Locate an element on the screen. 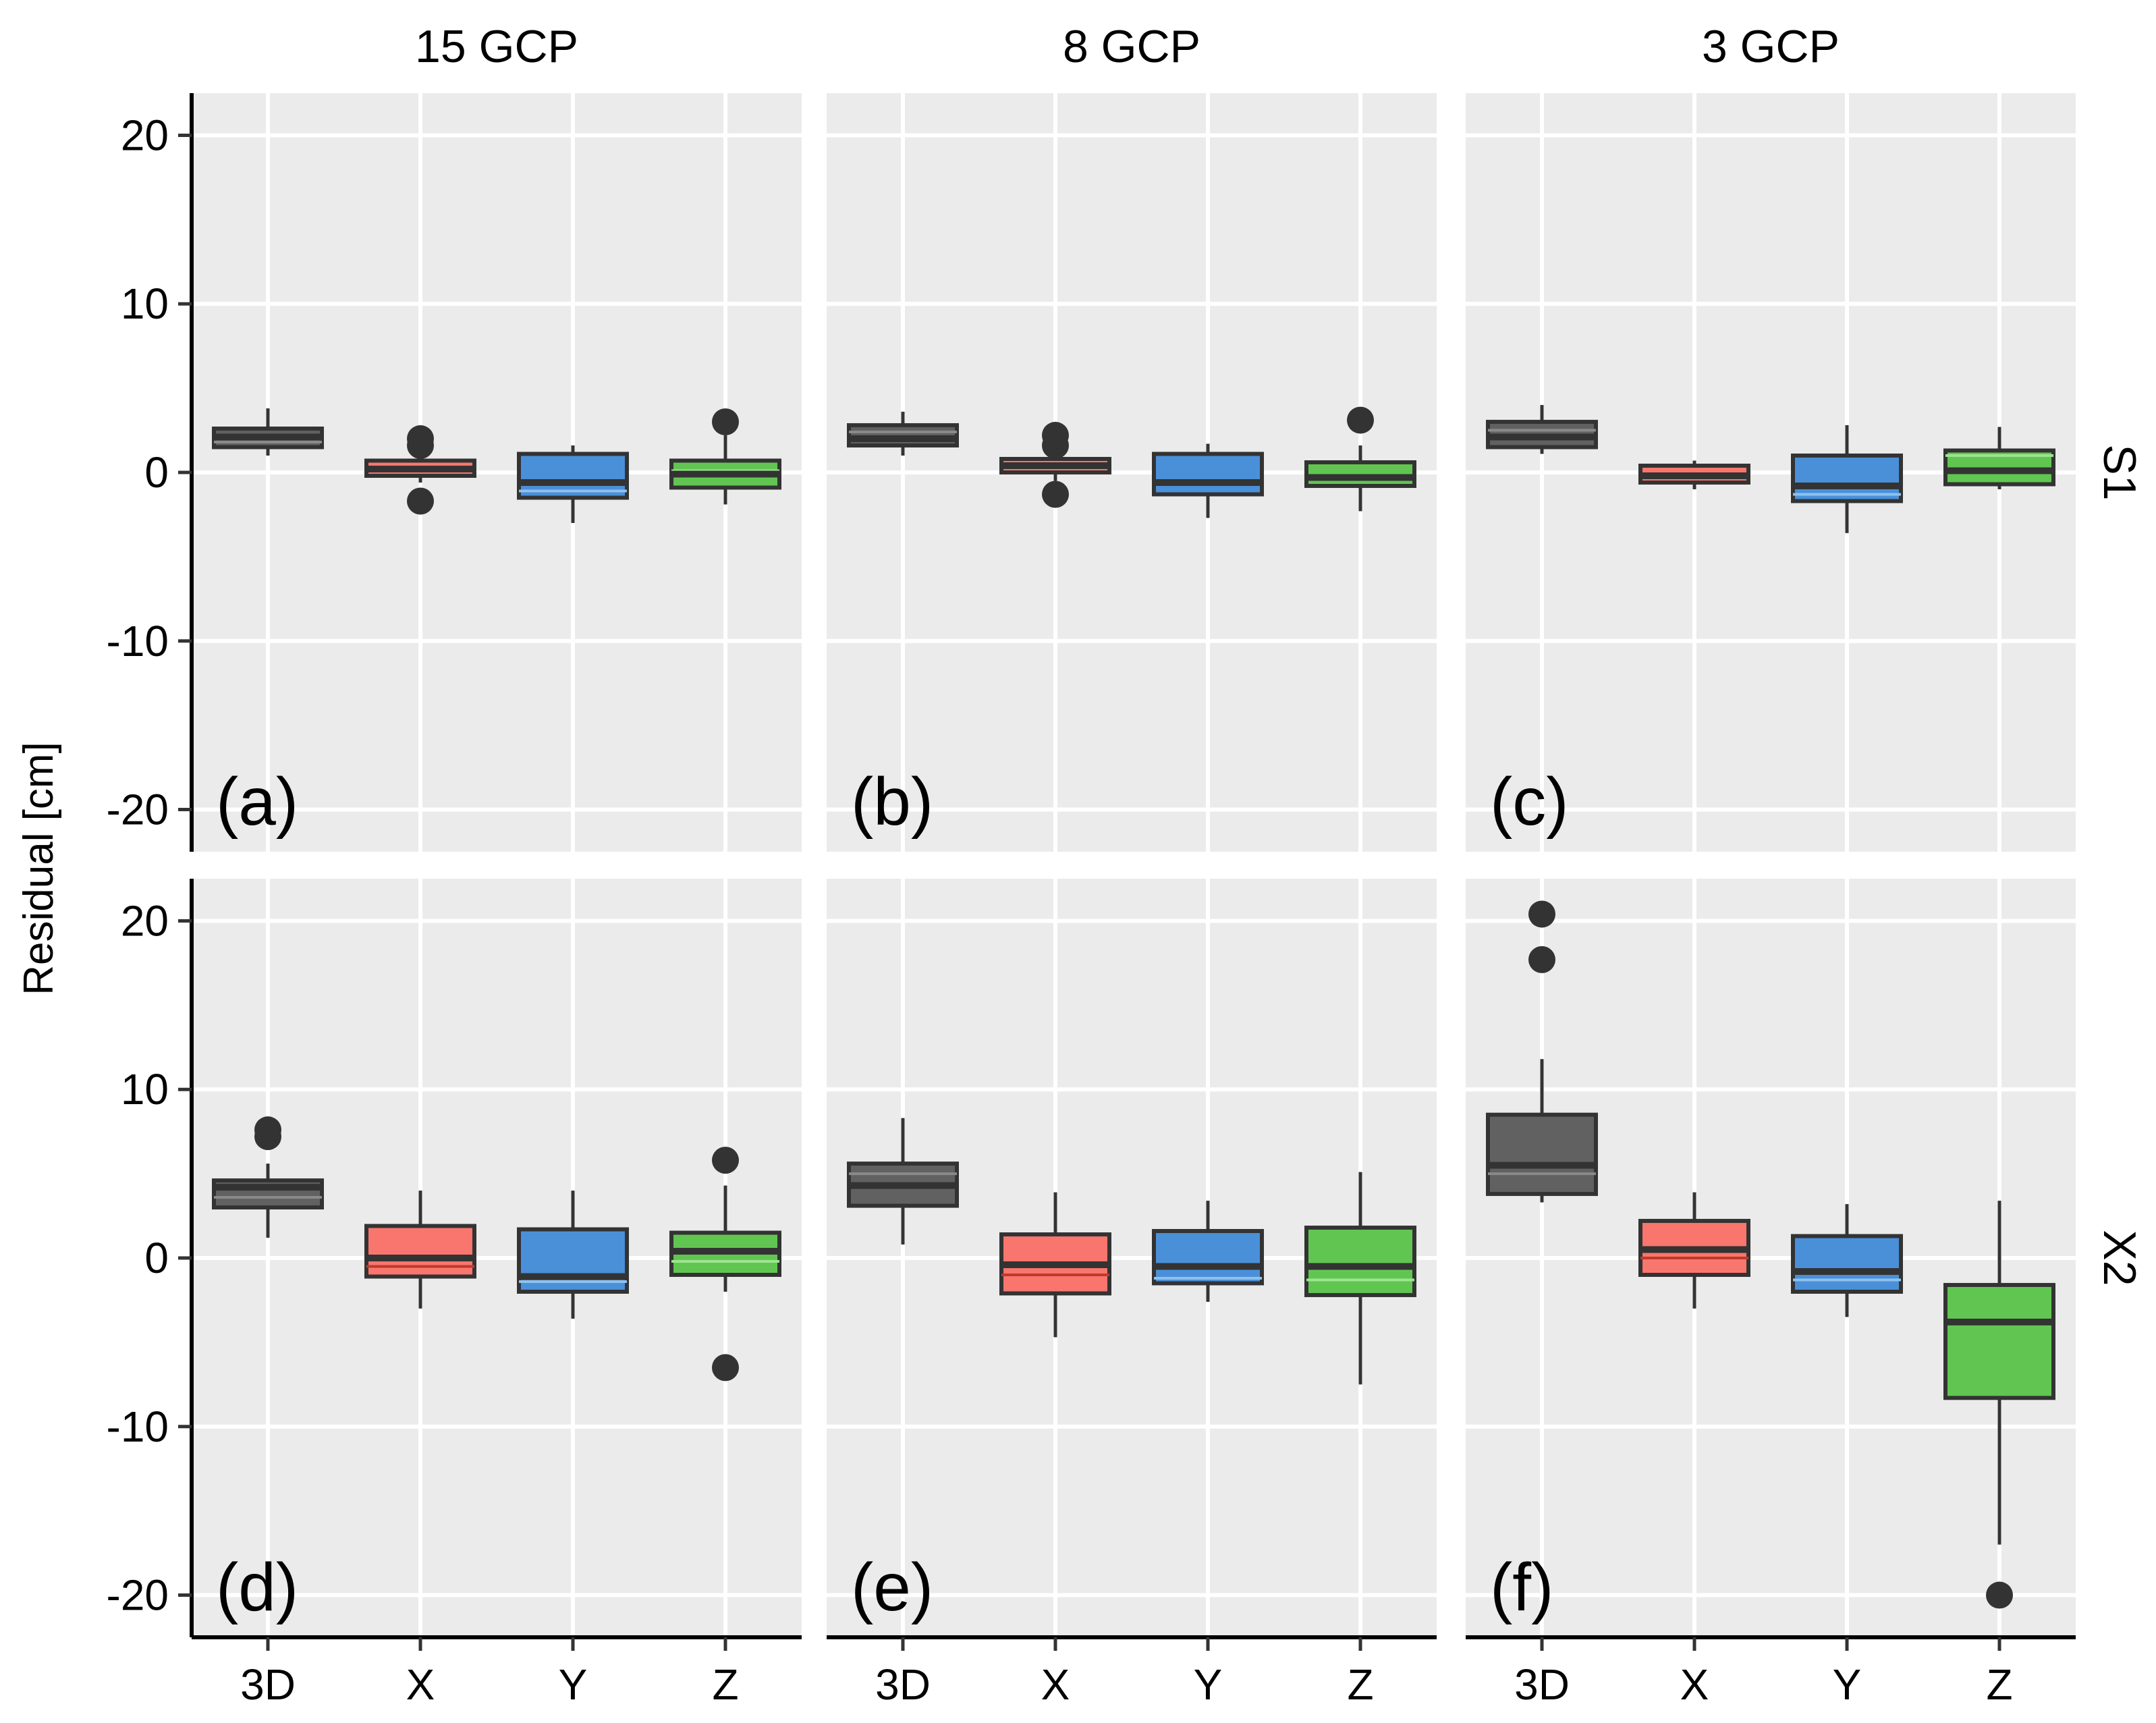 This screenshot has height=1723, width=2156. column-strip-label: 3 GCP is located at coordinates (1771, 46).